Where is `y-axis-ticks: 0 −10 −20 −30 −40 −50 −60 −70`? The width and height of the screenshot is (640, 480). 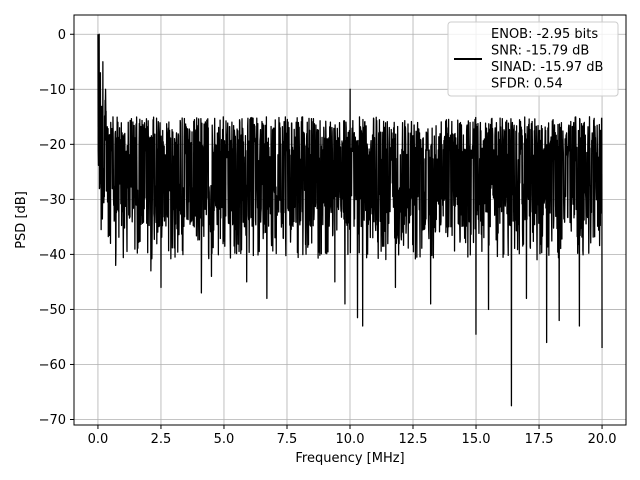
y-axis-ticks: 0 −10 −20 −30 −40 −50 −60 −70 is located at coordinates (56, 228).